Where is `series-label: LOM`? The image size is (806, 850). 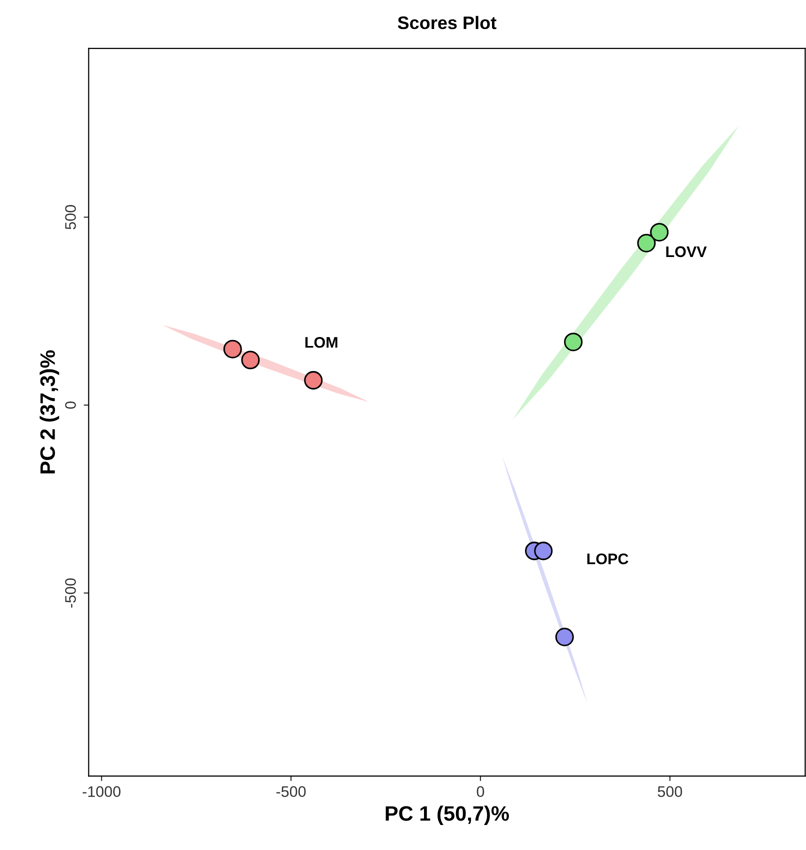
series-label: LOM is located at coordinates (321, 342).